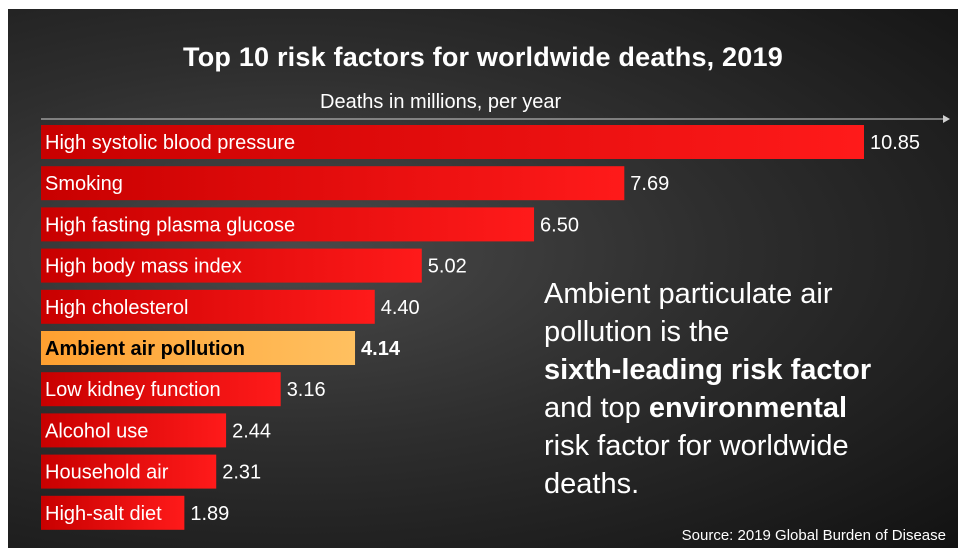  What do you see at coordinates (107, 473) in the screenshot?
I see `category-label: Household air` at bounding box center [107, 473].